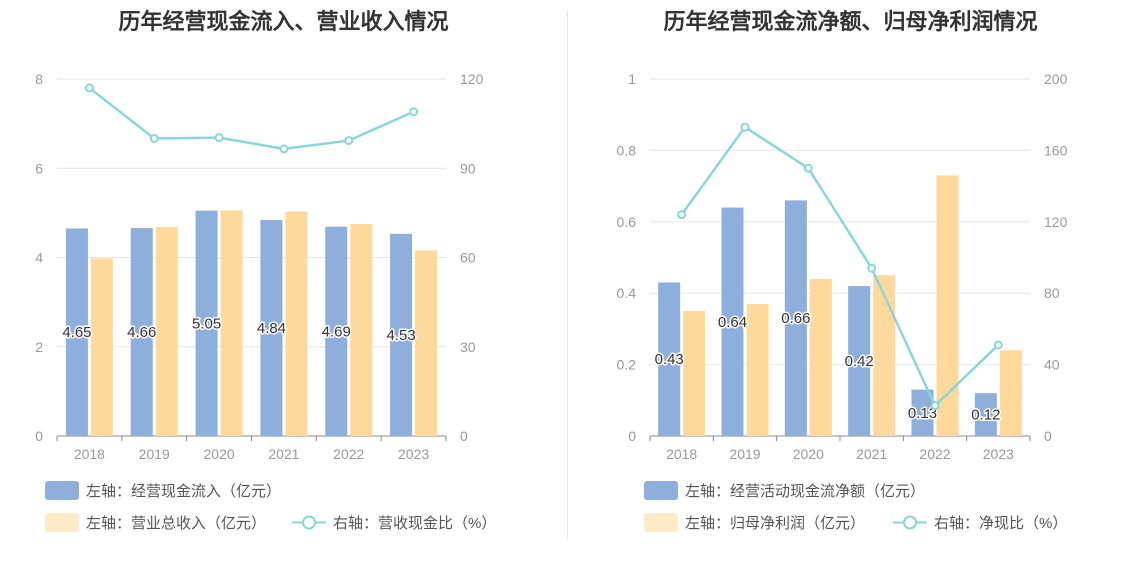 The width and height of the screenshot is (1134, 582). I want to click on y-tick-label: 0.4, so click(627, 293).